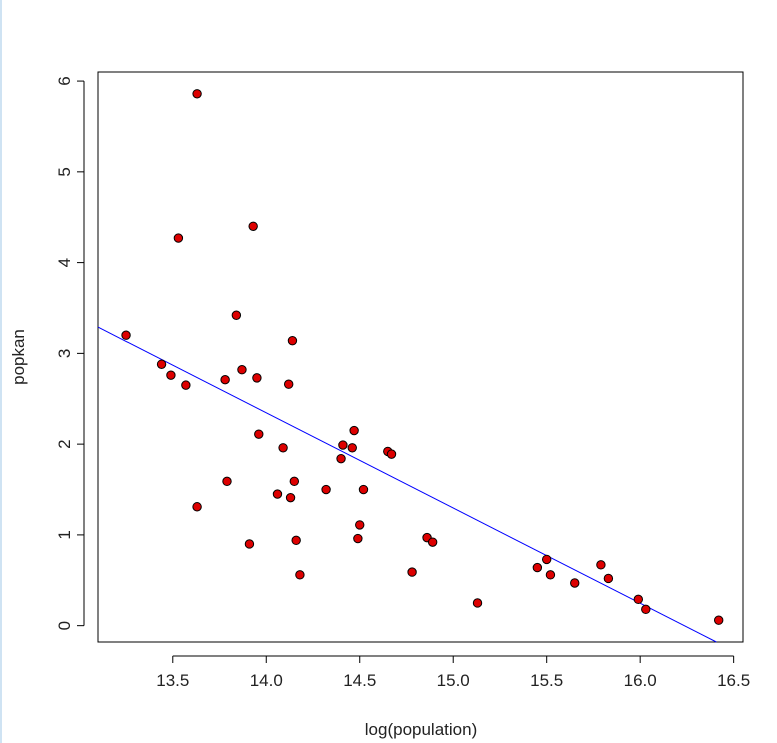  What do you see at coordinates (359, 680) in the screenshot?
I see `x-tick-label: 14.5` at bounding box center [359, 680].